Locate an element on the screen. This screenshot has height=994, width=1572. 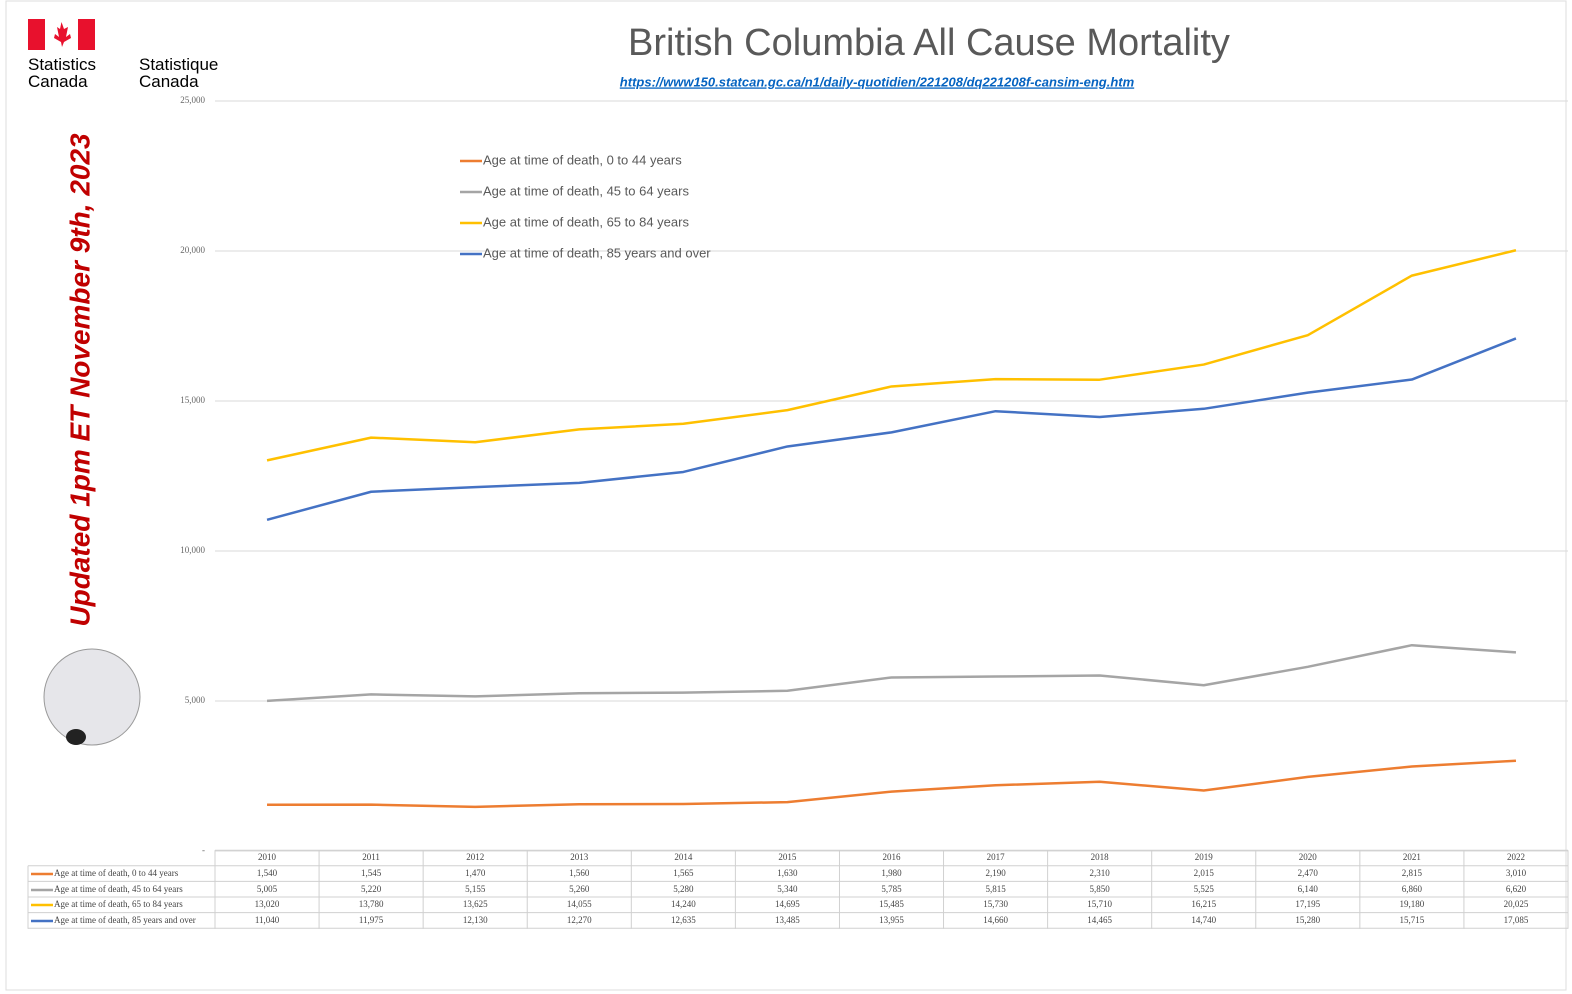
agency-en-box: Statistics Canada is located at coordinates (62, 73).